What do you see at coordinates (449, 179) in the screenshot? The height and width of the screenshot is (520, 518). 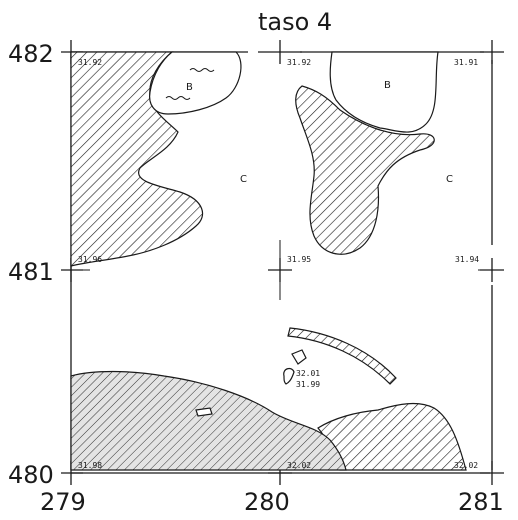 I see `zone-label-c-right: C` at bounding box center [449, 179].